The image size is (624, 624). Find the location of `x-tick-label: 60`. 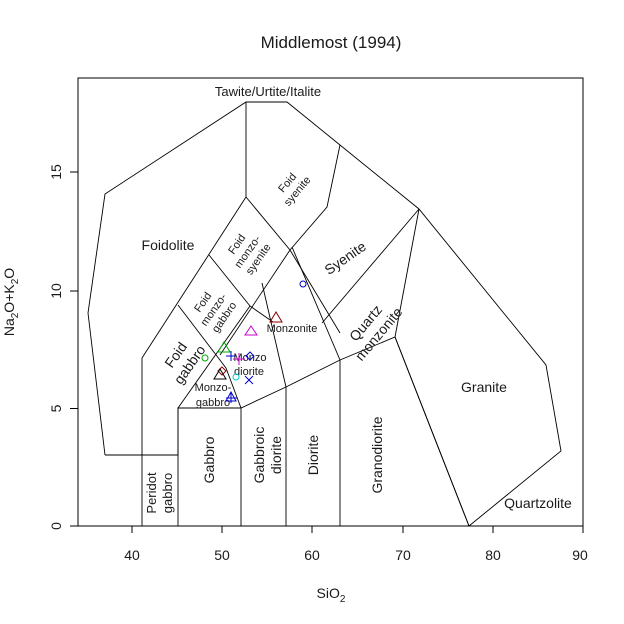

x-tick-label: 60 is located at coordinates (312, 555).